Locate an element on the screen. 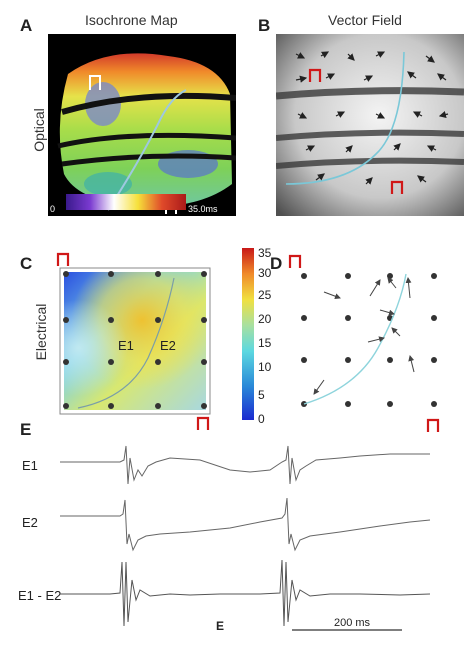 This screenshot has width=474, height=647. isochrone-scale-max: 35.0ms is located at coordinates (203, 209).